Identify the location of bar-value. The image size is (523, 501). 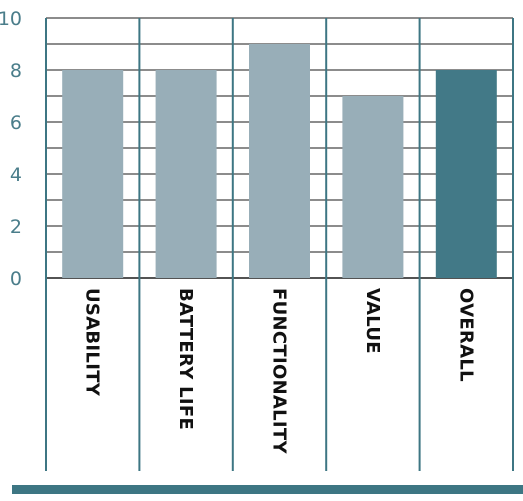
(373, 187).